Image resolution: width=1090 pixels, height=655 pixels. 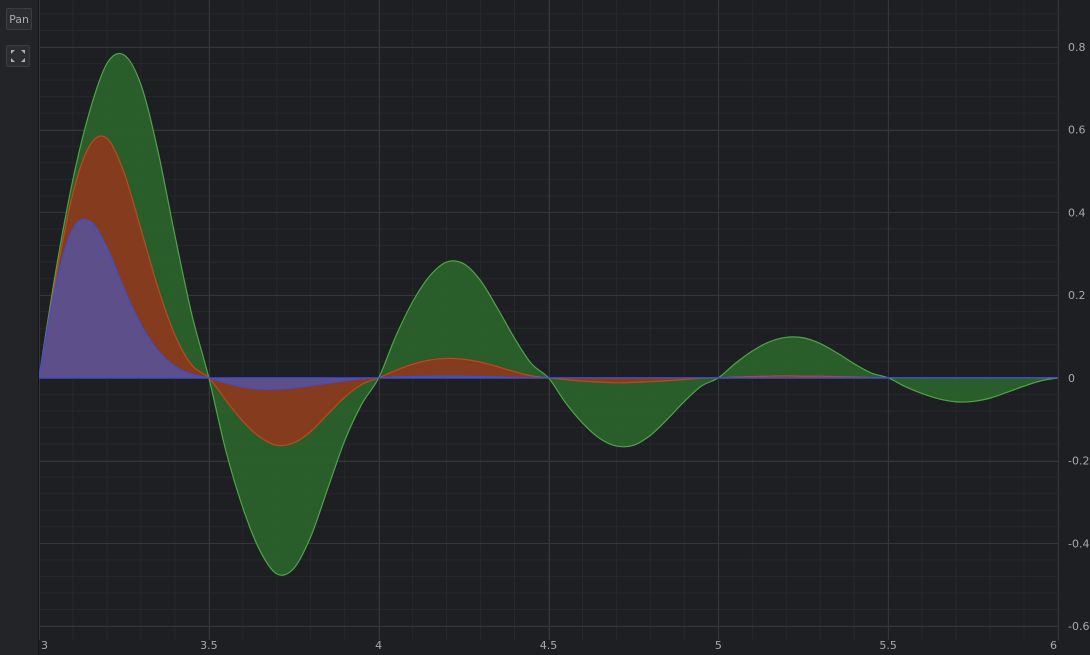 I want to click on y-tick-label: 0.2, so click(x=1077, y=295).